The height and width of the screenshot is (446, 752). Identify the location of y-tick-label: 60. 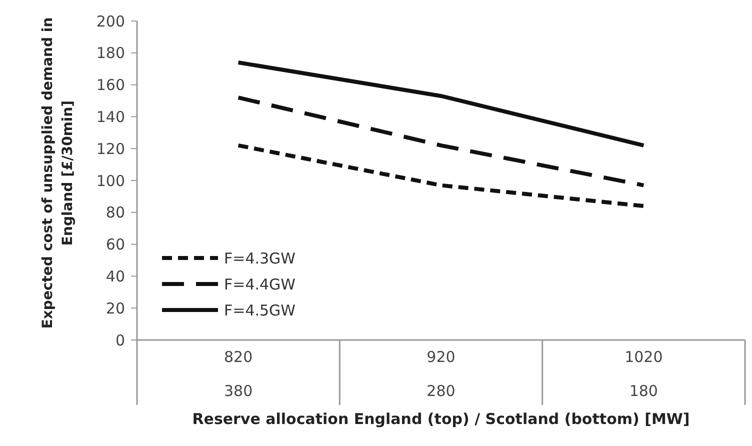
(115, 245).